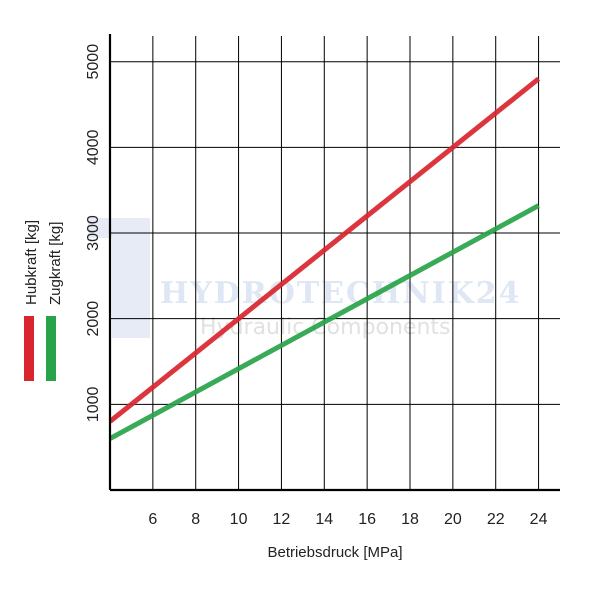 This screenshot has width=600, height=600. I want to click on legend-swatch-hubkraft, so click(29, 348).